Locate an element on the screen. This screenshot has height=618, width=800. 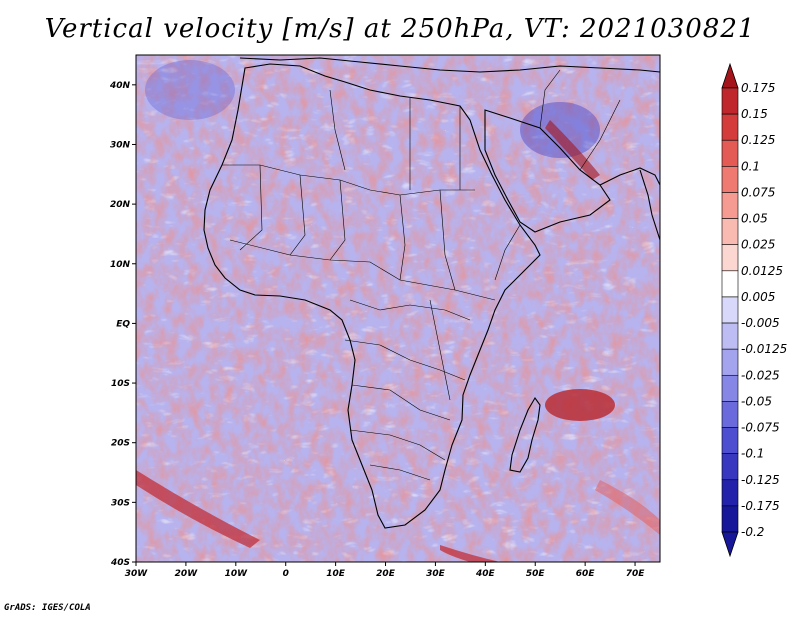
feature-jet-streak-south is located at coordinates (198, 509).